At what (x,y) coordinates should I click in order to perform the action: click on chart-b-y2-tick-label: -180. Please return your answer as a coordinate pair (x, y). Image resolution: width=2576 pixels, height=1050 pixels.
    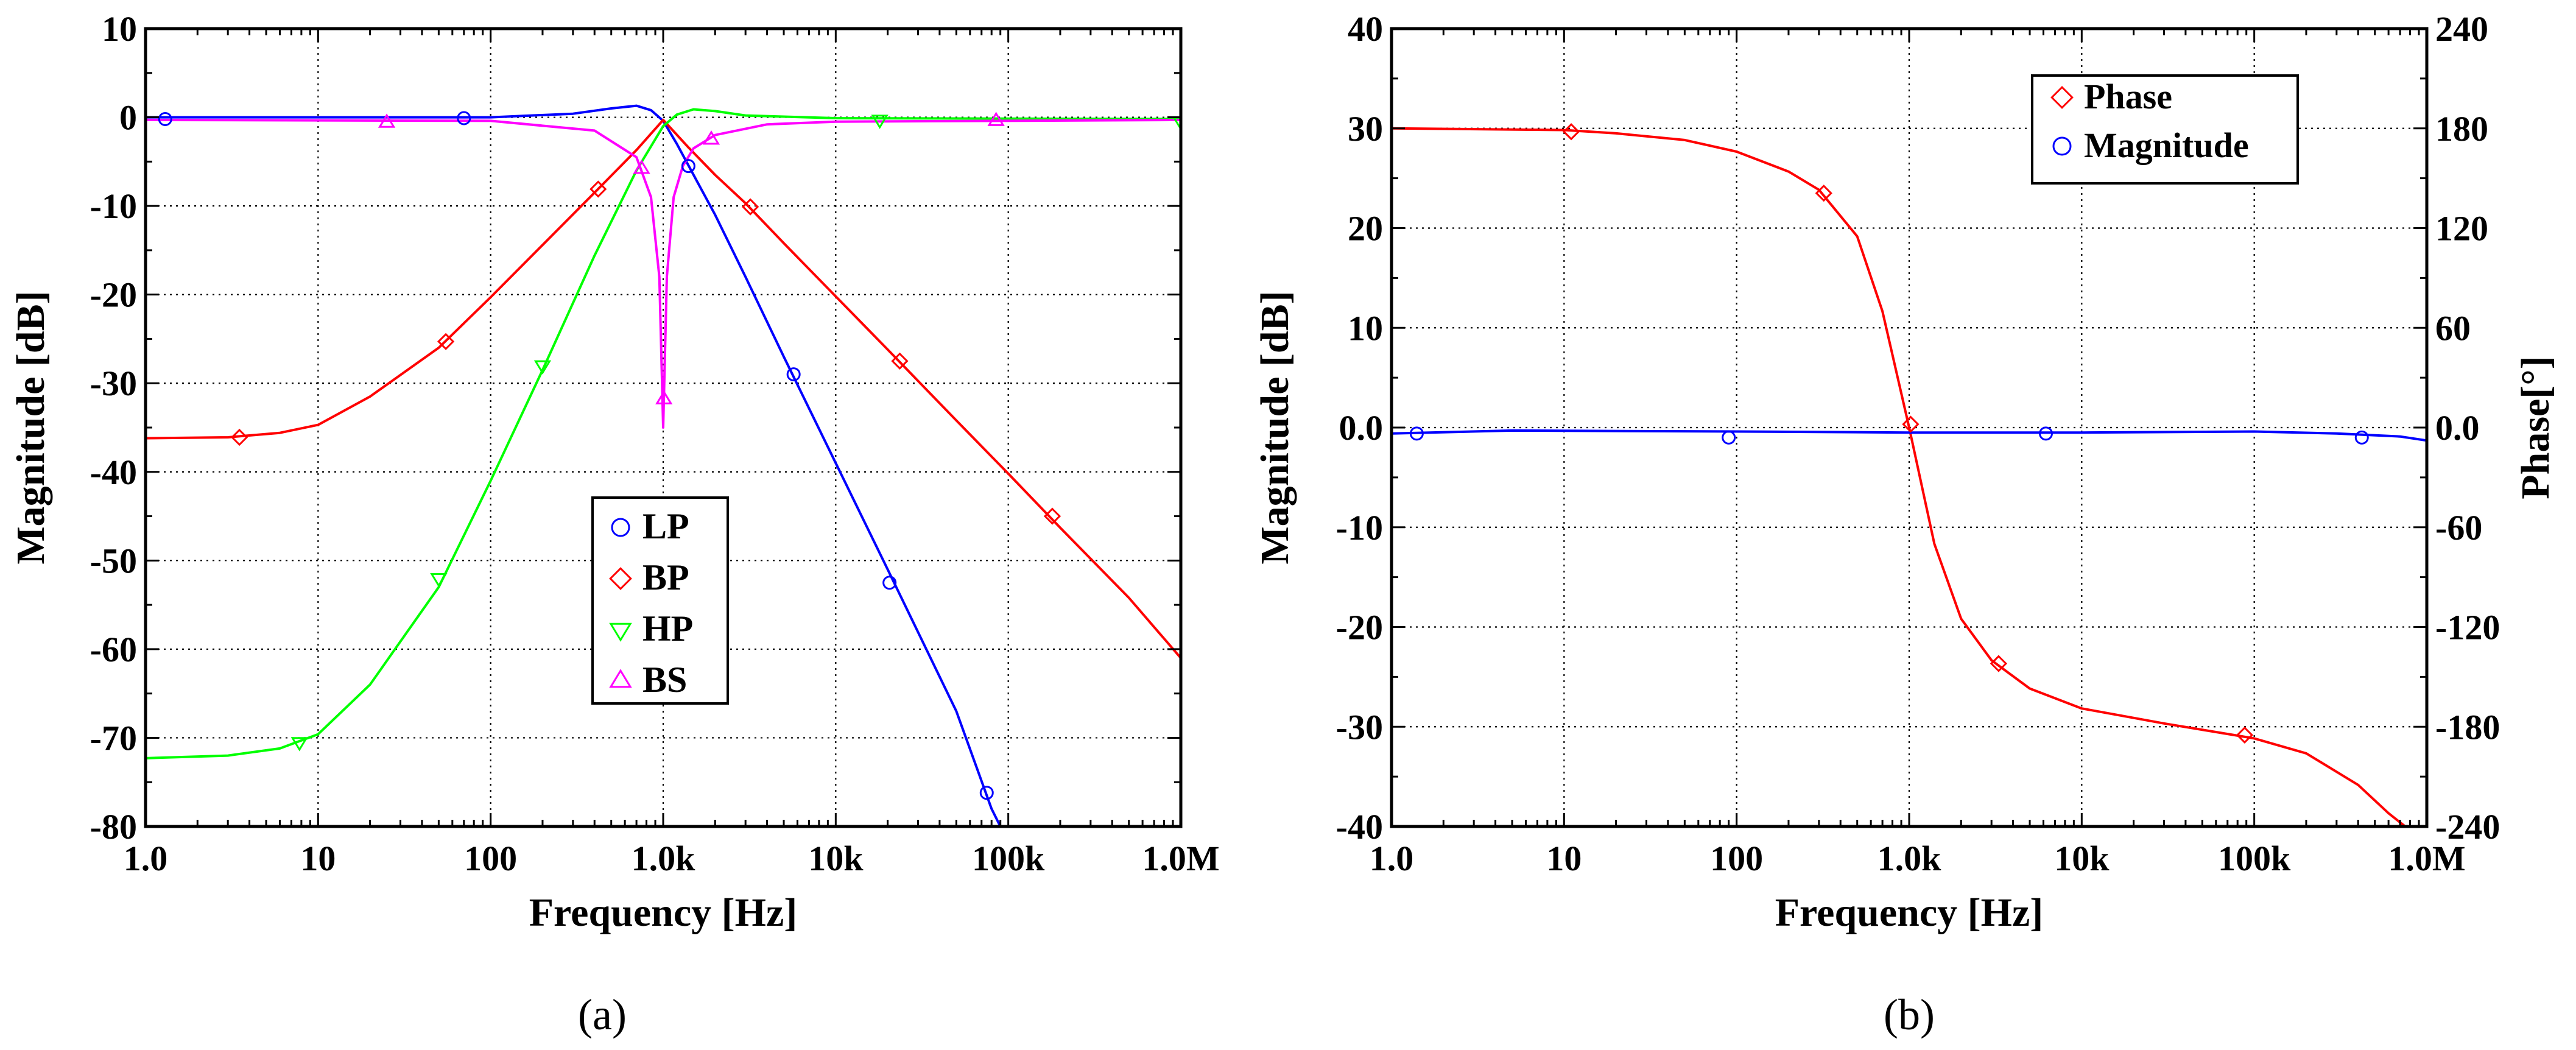
    Looking at the image, I should click on (2467, 727).